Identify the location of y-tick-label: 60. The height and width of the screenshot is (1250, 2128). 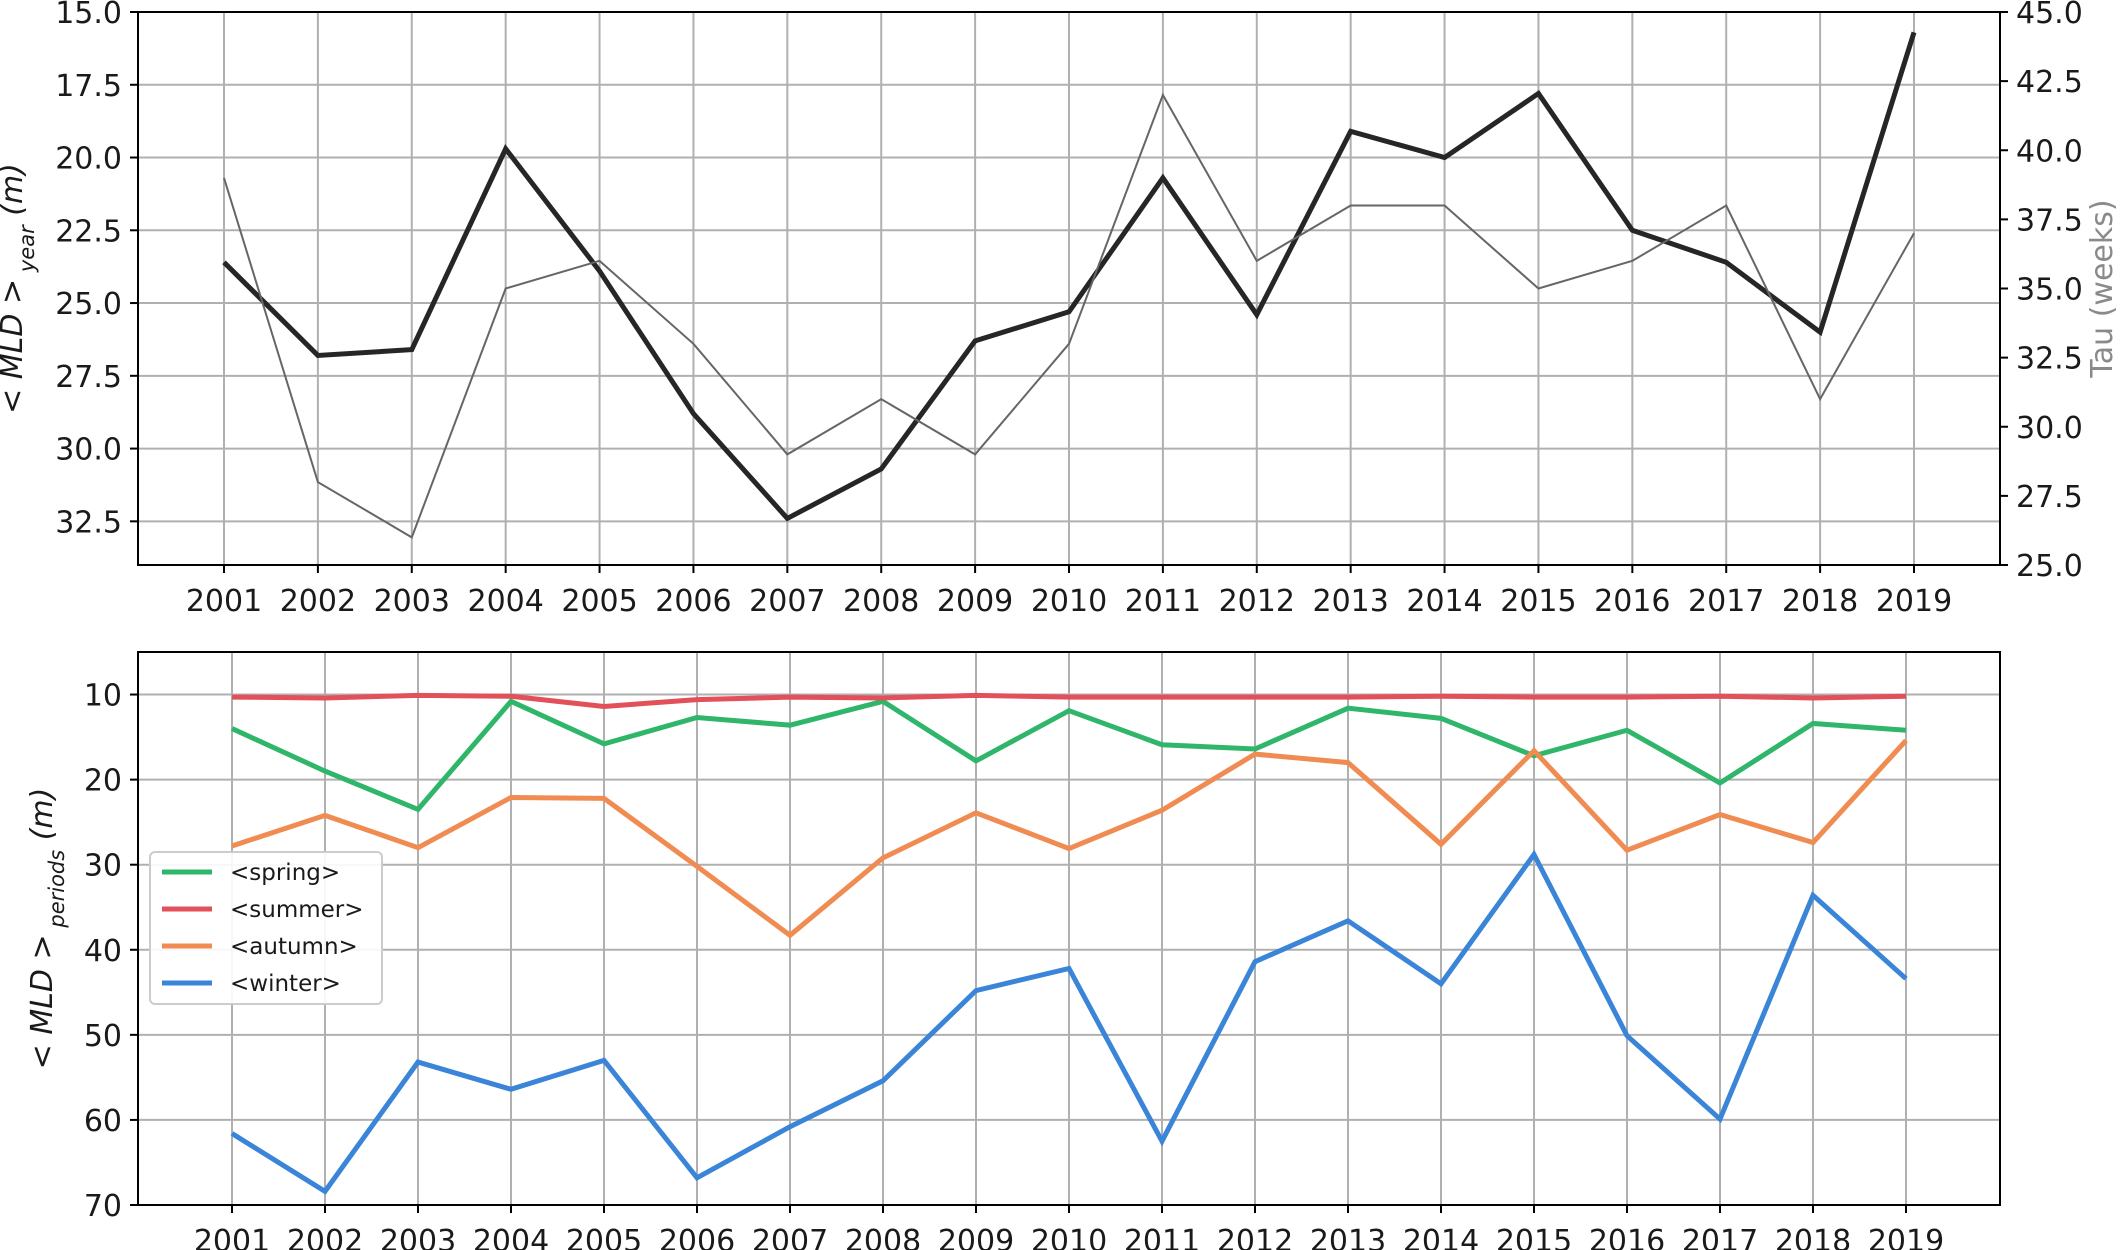
(103, 1121).